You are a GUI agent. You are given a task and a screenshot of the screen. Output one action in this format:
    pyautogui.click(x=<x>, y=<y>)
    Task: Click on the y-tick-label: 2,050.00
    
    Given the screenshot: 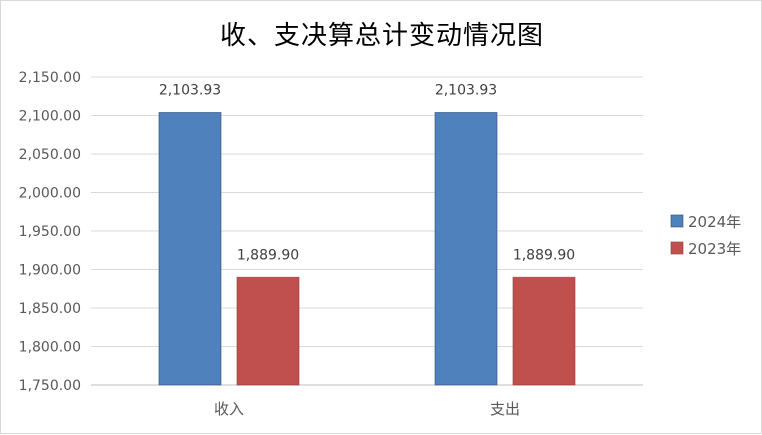 What is the action you would take?
    pyautogui.click(x=50, y=155)
    